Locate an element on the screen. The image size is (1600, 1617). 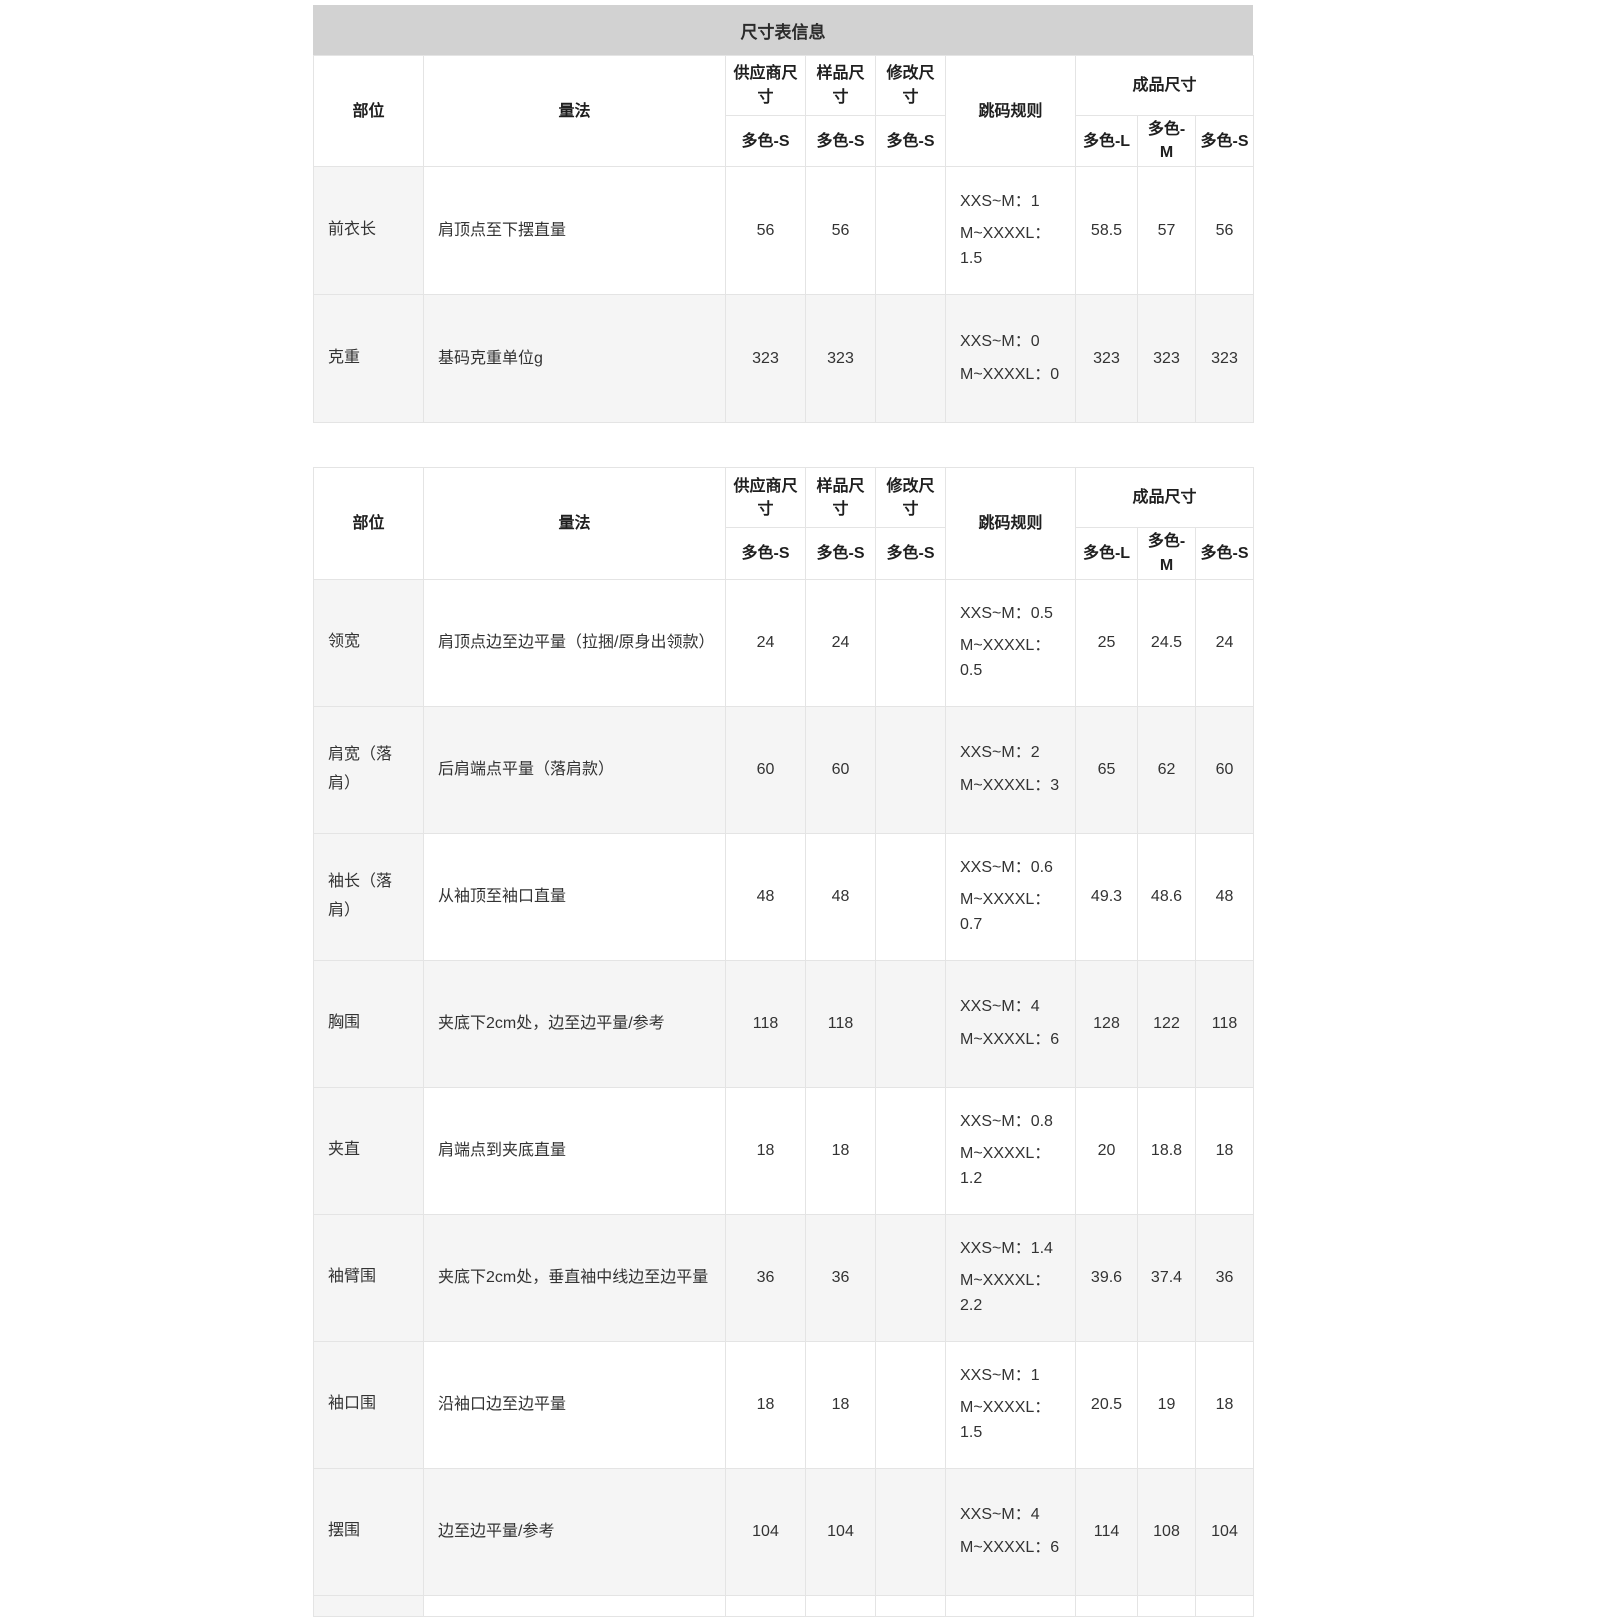
cell-part: 摆围 is located at coordinates (368, 1531).